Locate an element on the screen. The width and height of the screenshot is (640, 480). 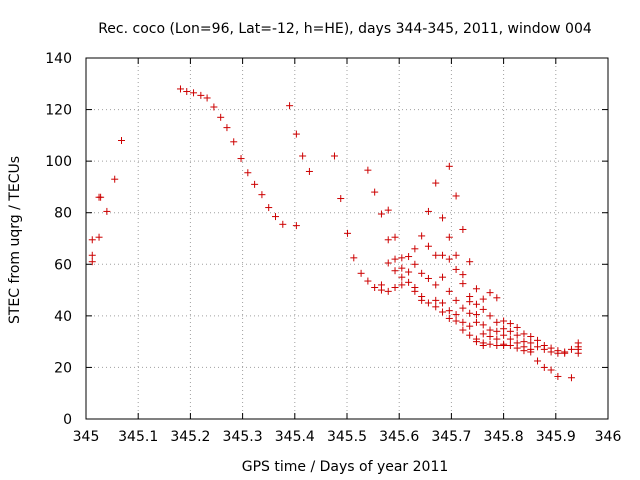
x-tick-label: 345.1 is located at coordinates (138, 437).